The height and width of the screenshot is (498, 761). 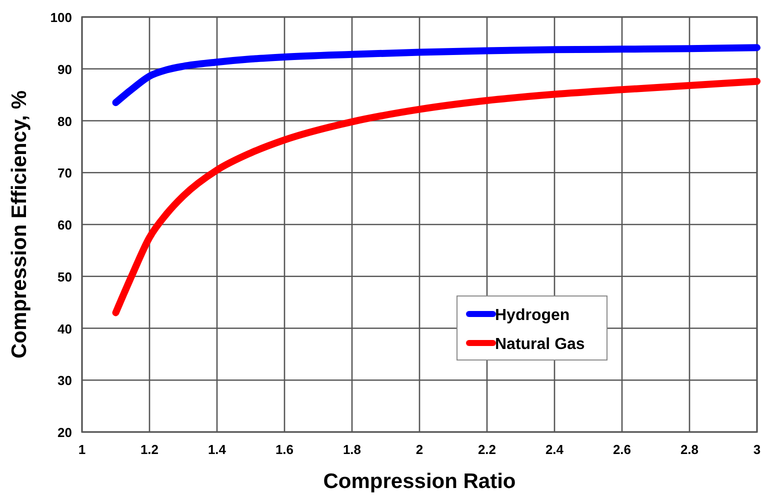 I want to click on x-tick-label: 2.6, so click(x=622, y=449).